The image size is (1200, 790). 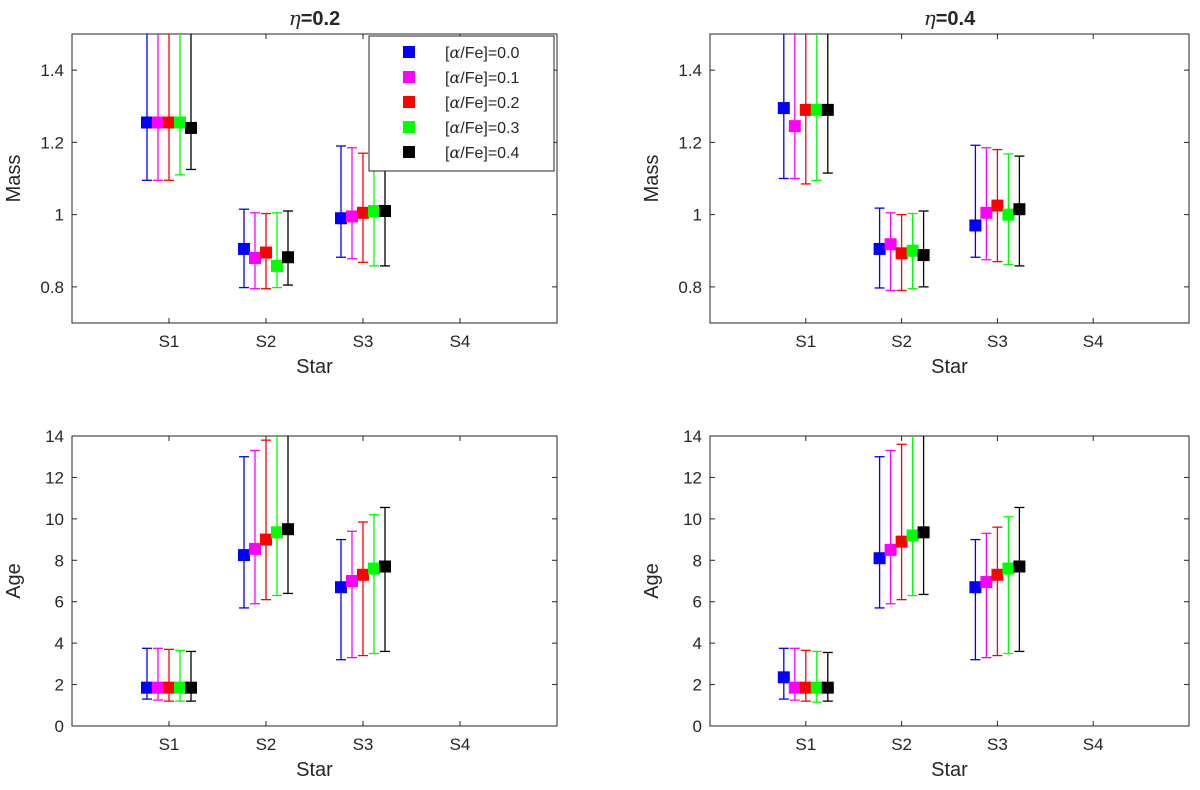 I want to click on legend-label: [α/Fe]=0.1, so click(x=482, y=77).